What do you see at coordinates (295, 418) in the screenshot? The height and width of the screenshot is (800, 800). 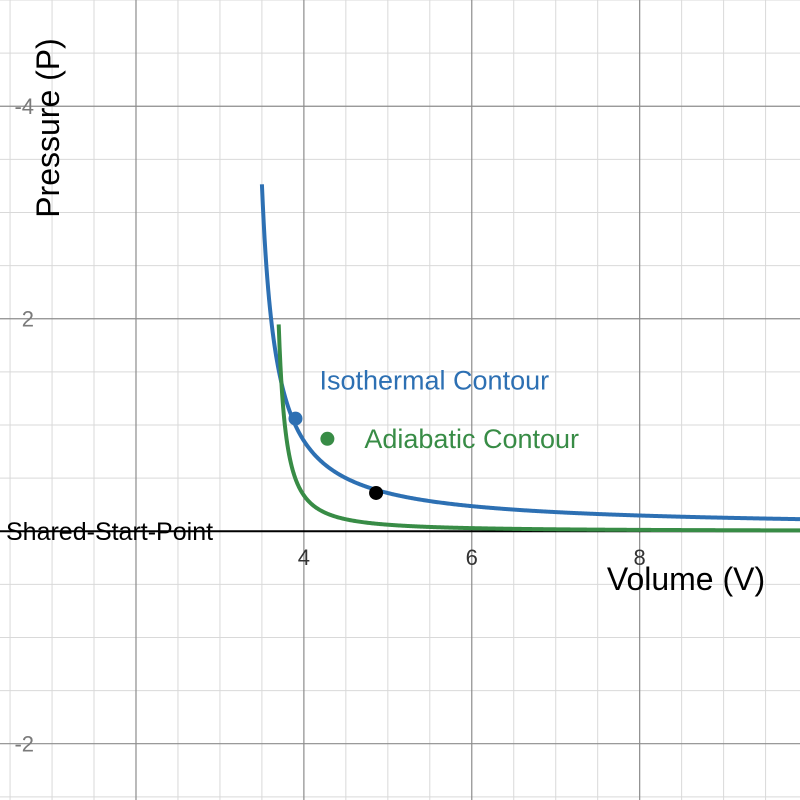 I see `point-marker-isothermal` at bounding box center [295, 418].